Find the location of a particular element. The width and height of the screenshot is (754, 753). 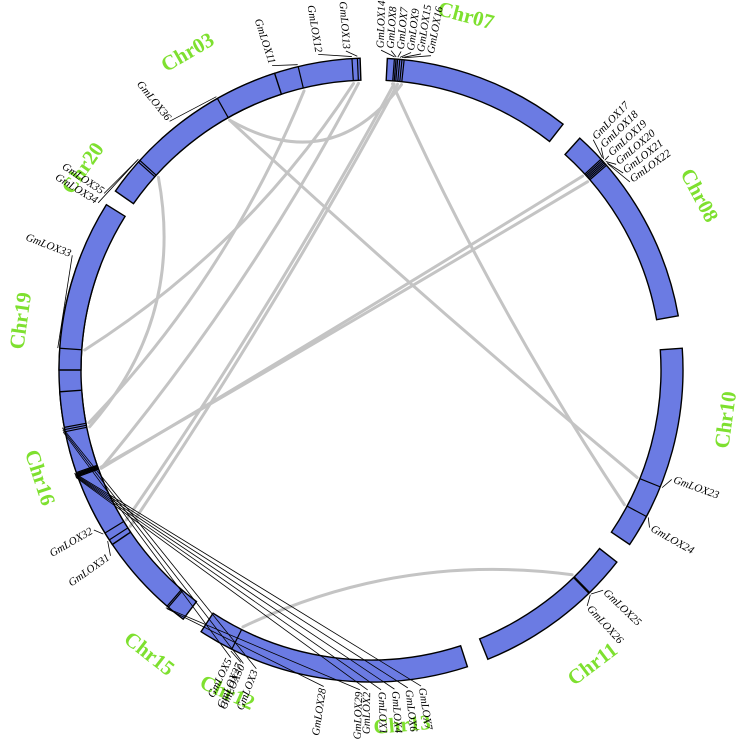

chromosome-label-chr10: Chr10 is located at coordinates (725, 420).